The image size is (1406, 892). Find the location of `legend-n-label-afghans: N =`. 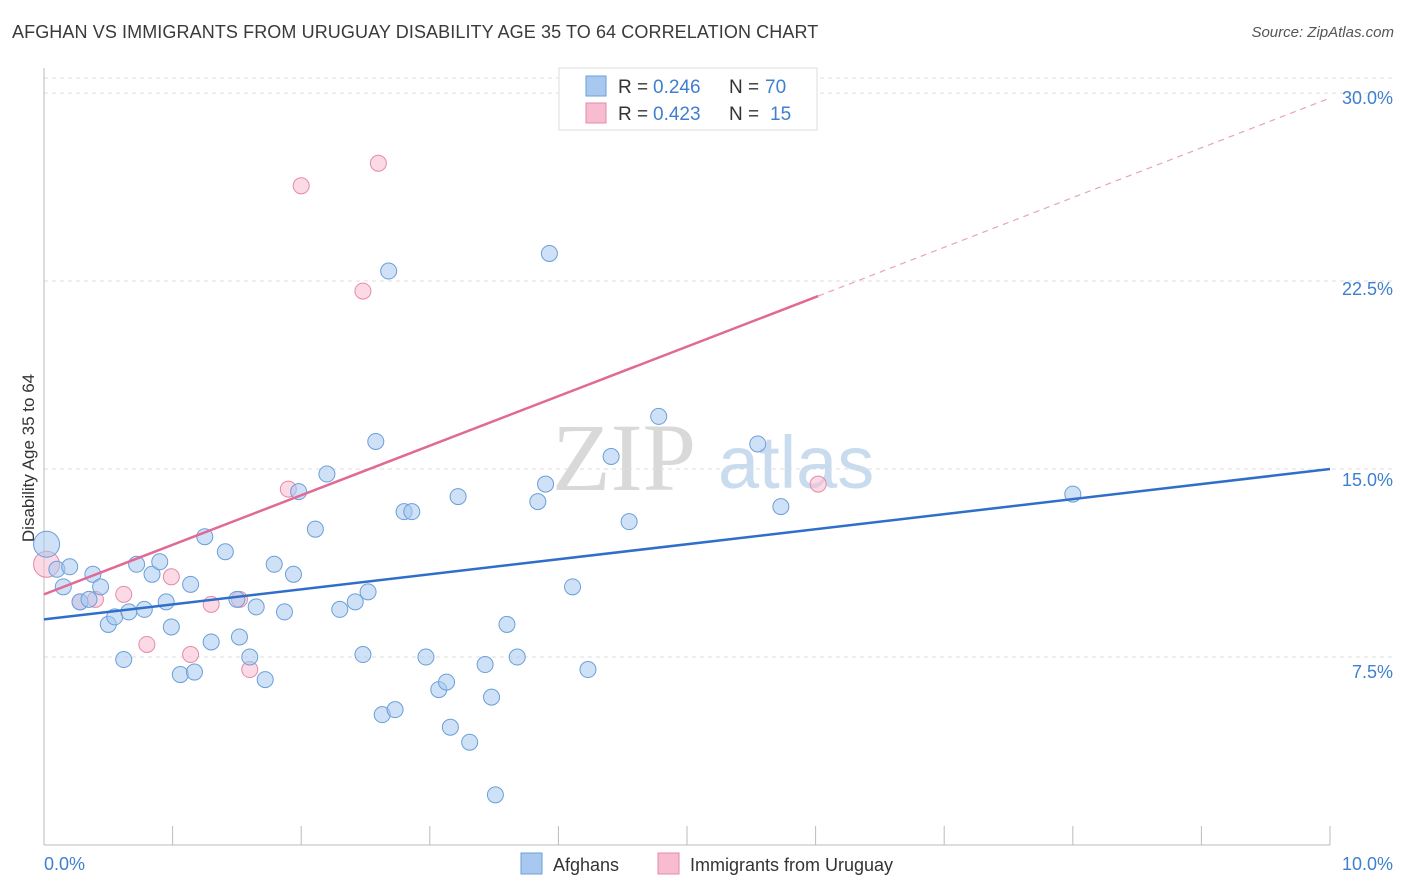

legend-n-label-afghans: N = is located at coordinates (746, 87).